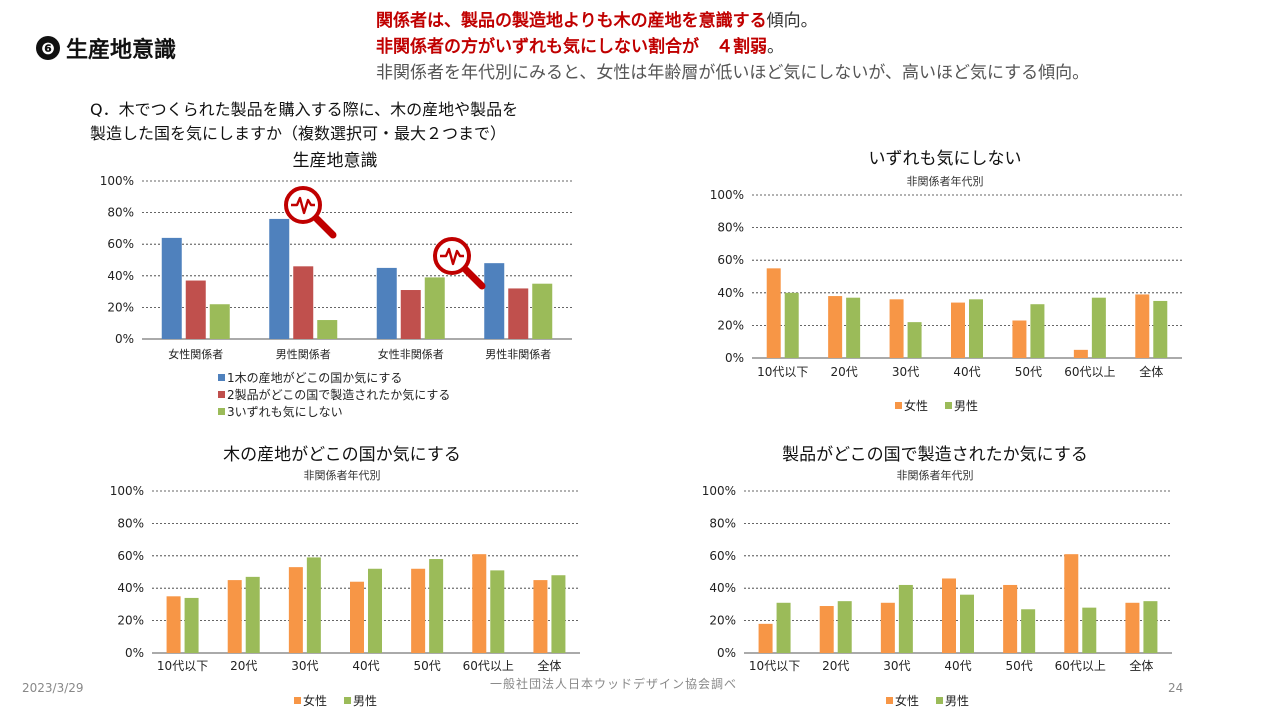 The image size is (1280, 720). Describe the element at coordinates (488, 666) in the screenshot. I see `x-tick-label: 60代以上` at that location.